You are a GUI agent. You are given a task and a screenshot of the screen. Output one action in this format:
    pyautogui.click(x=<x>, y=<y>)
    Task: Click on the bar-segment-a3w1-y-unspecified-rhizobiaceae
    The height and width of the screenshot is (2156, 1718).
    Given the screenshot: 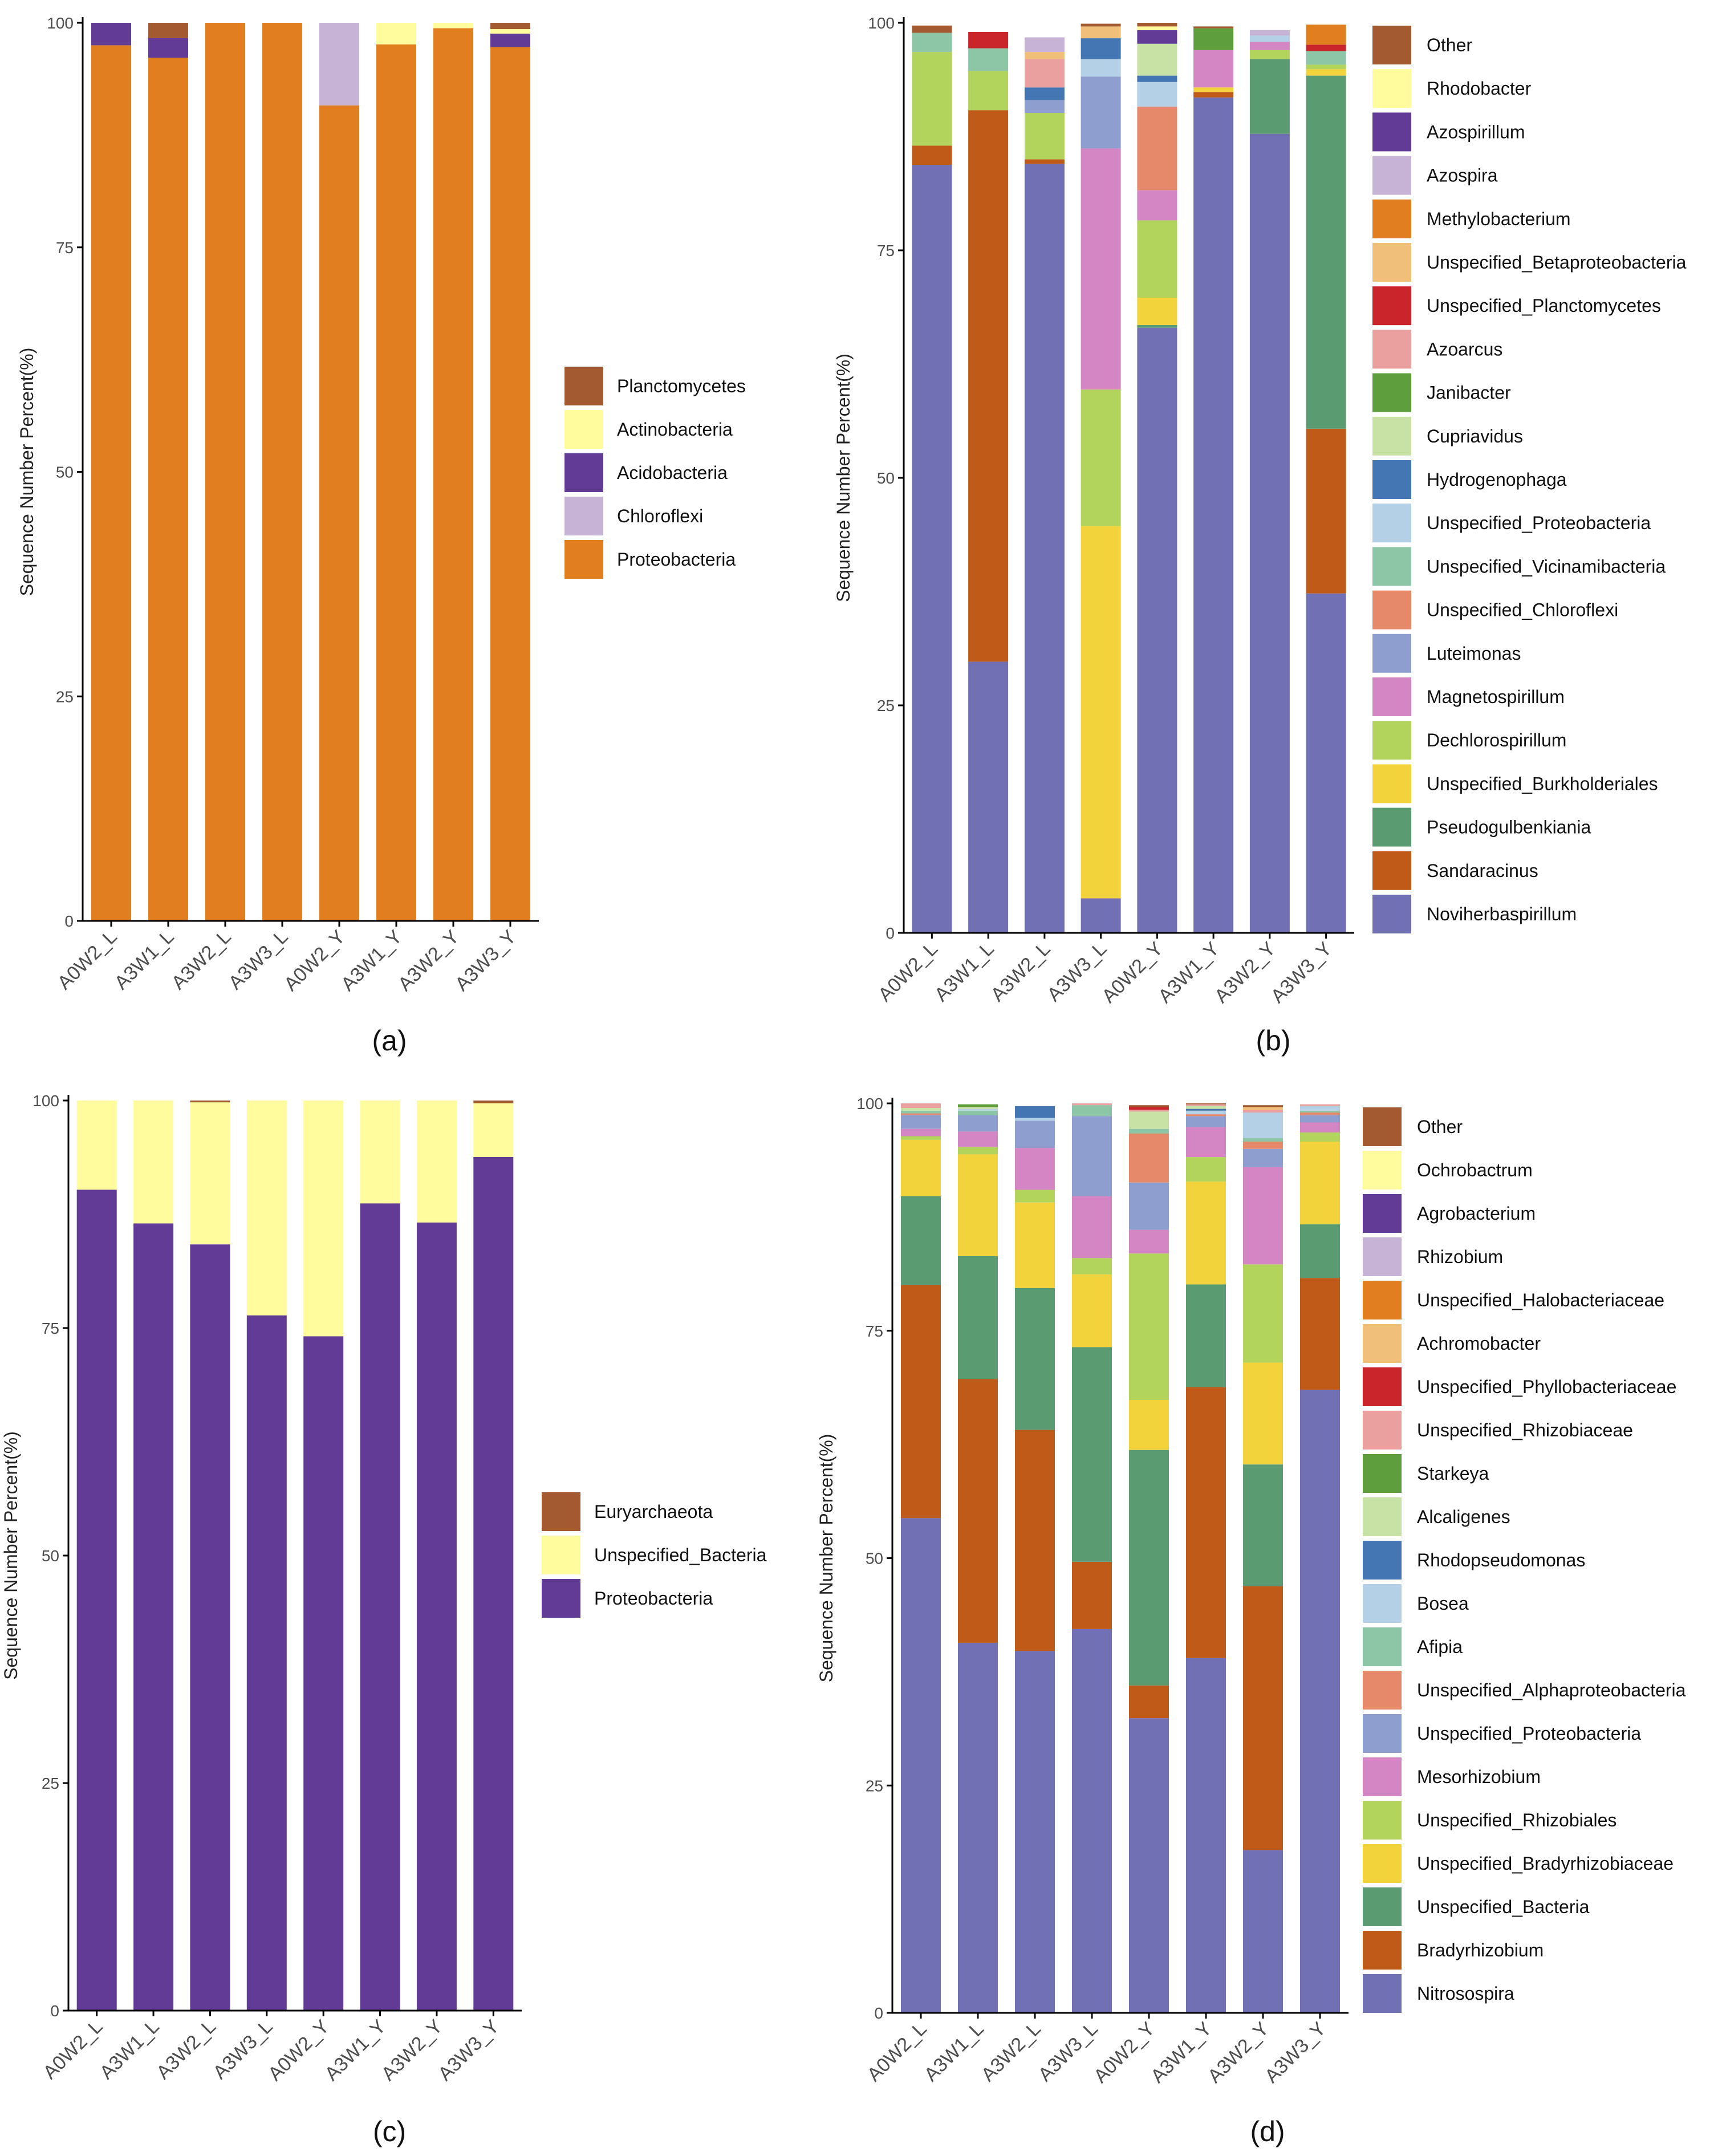 What is the action you would take?
    pyautogui.click(x=1206, y=1105)
    